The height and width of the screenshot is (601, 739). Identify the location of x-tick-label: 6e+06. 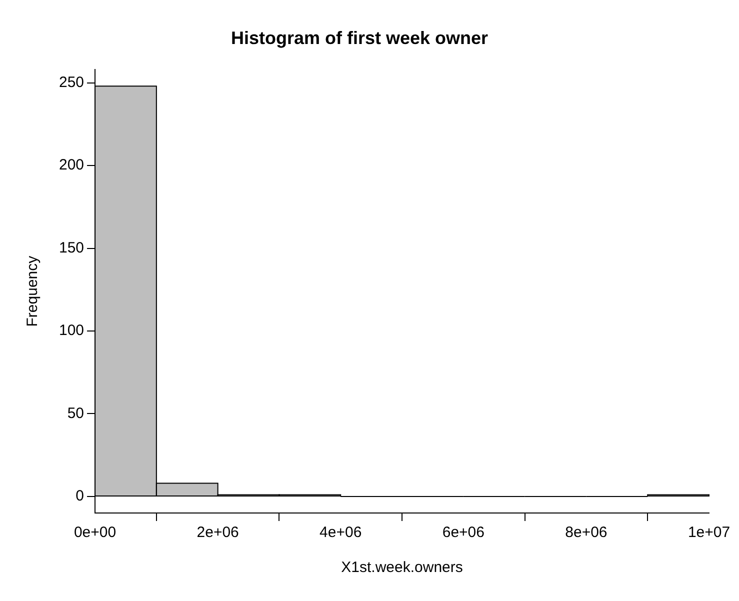
(463, 533).